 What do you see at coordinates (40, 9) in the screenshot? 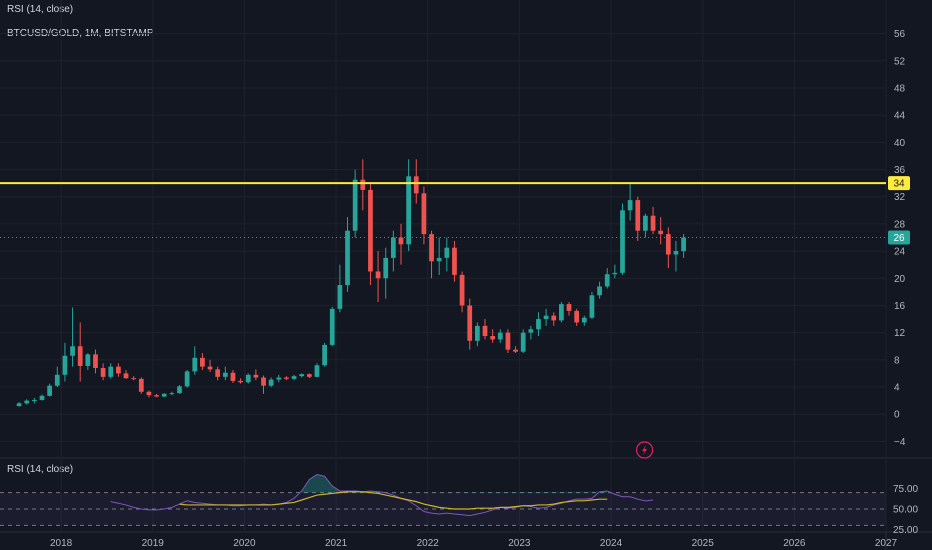
I see `indicator-header-label: RSI (14, close)` at bounding box center [40, 9].